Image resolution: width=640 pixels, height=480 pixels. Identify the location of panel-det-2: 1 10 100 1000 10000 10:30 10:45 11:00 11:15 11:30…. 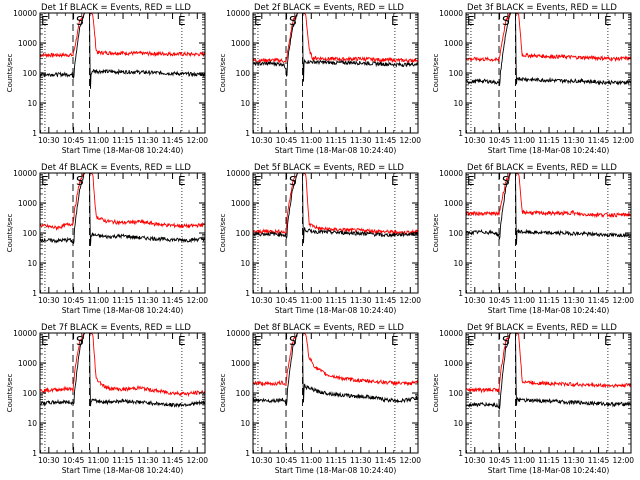
(320, 79).